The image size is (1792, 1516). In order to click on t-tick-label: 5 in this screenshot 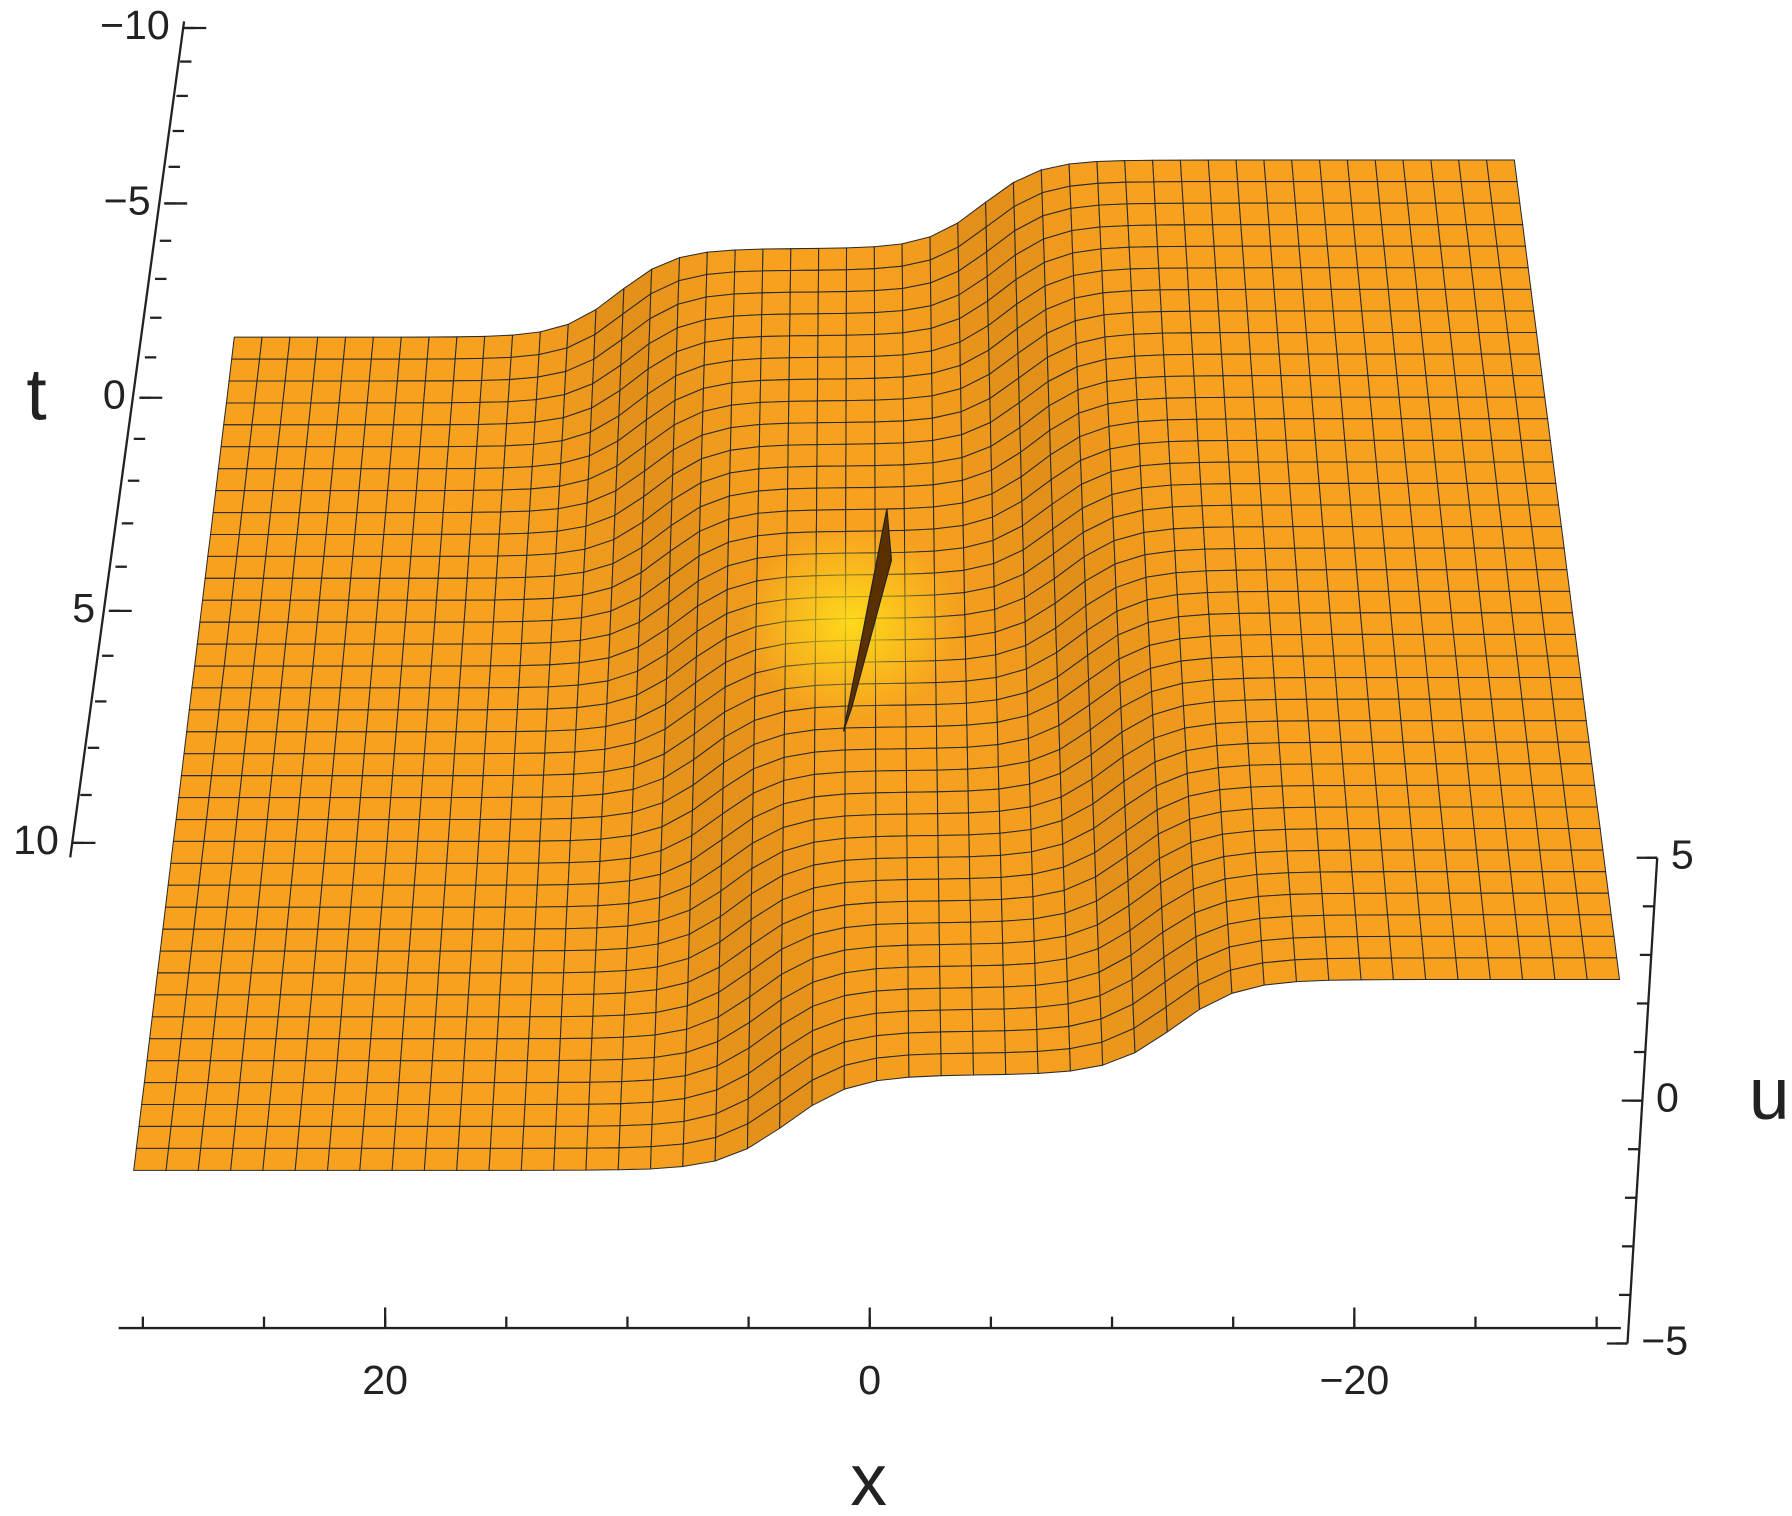, I will do `click(83, 608)`.